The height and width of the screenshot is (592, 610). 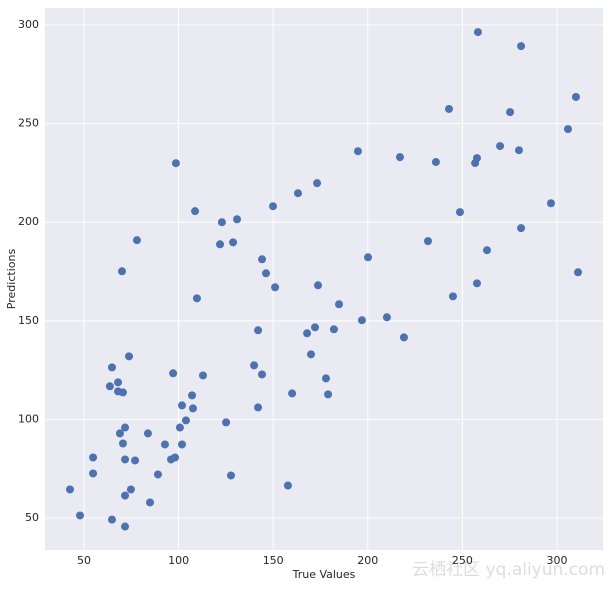 What do you see at coordinates (178, 560) in the screenshot?
I see `x-tick-label: 100` at bounding box center [178, 560].